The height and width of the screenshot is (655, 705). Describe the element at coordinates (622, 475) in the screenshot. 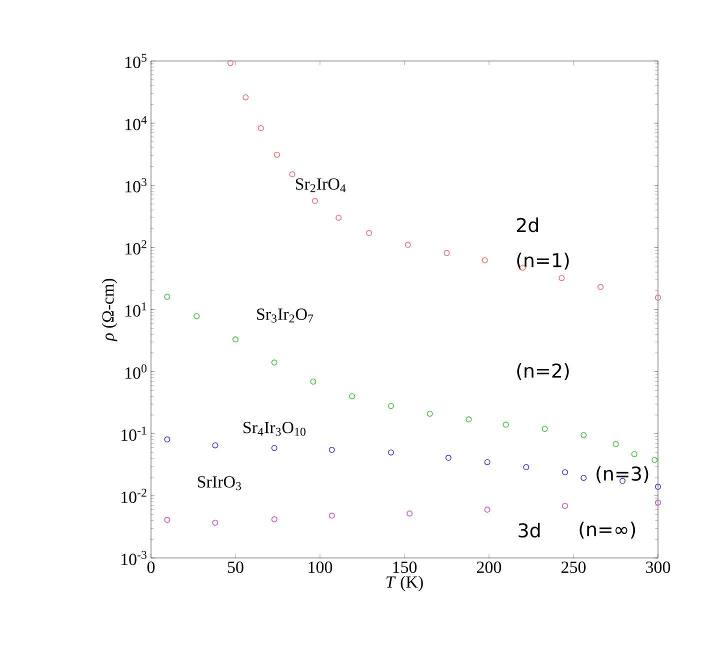

I see `annotation: (n=3)` at that location.